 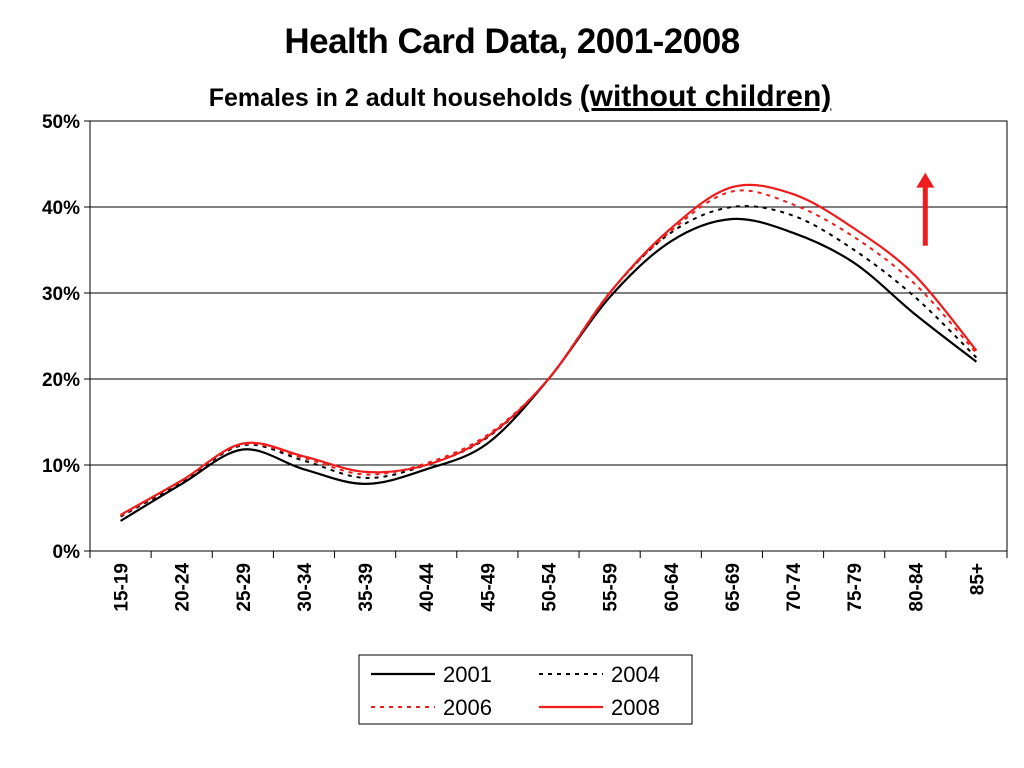 What do you see at coordinates (61, 466) in the screenshot?
I see `y-tick-label: 10%` at bounding box center [61, 466].